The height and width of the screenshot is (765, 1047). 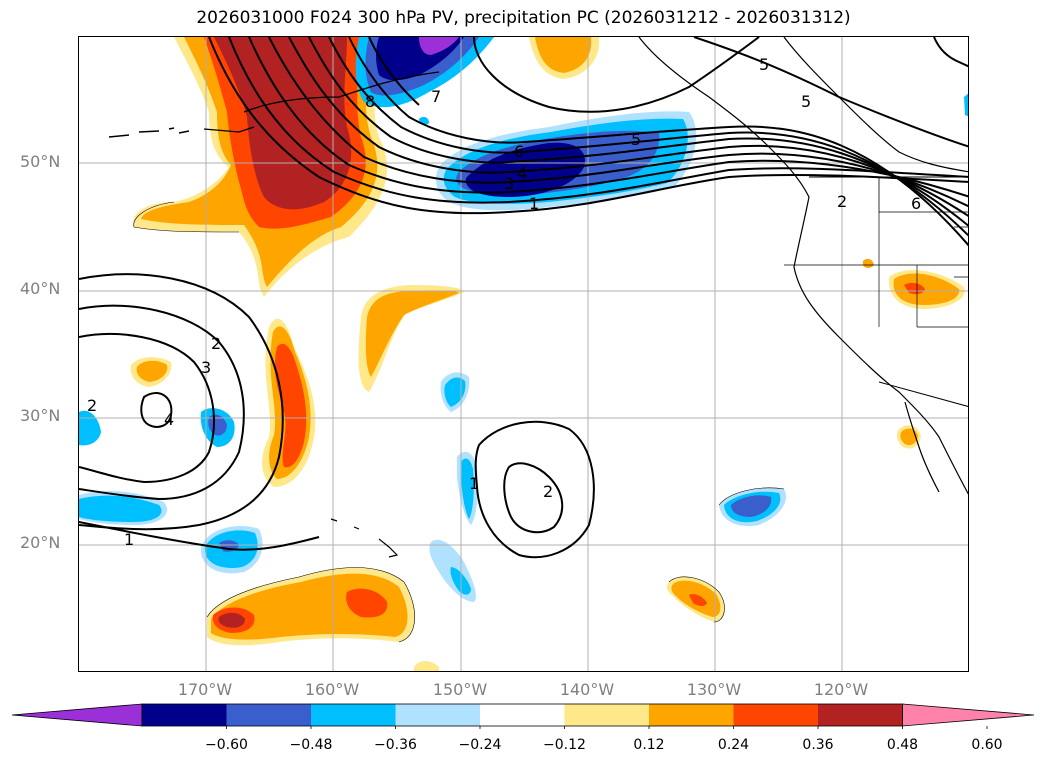 I want to click on colorbar-tick-label: 0.36, so click(x=818, y=745).